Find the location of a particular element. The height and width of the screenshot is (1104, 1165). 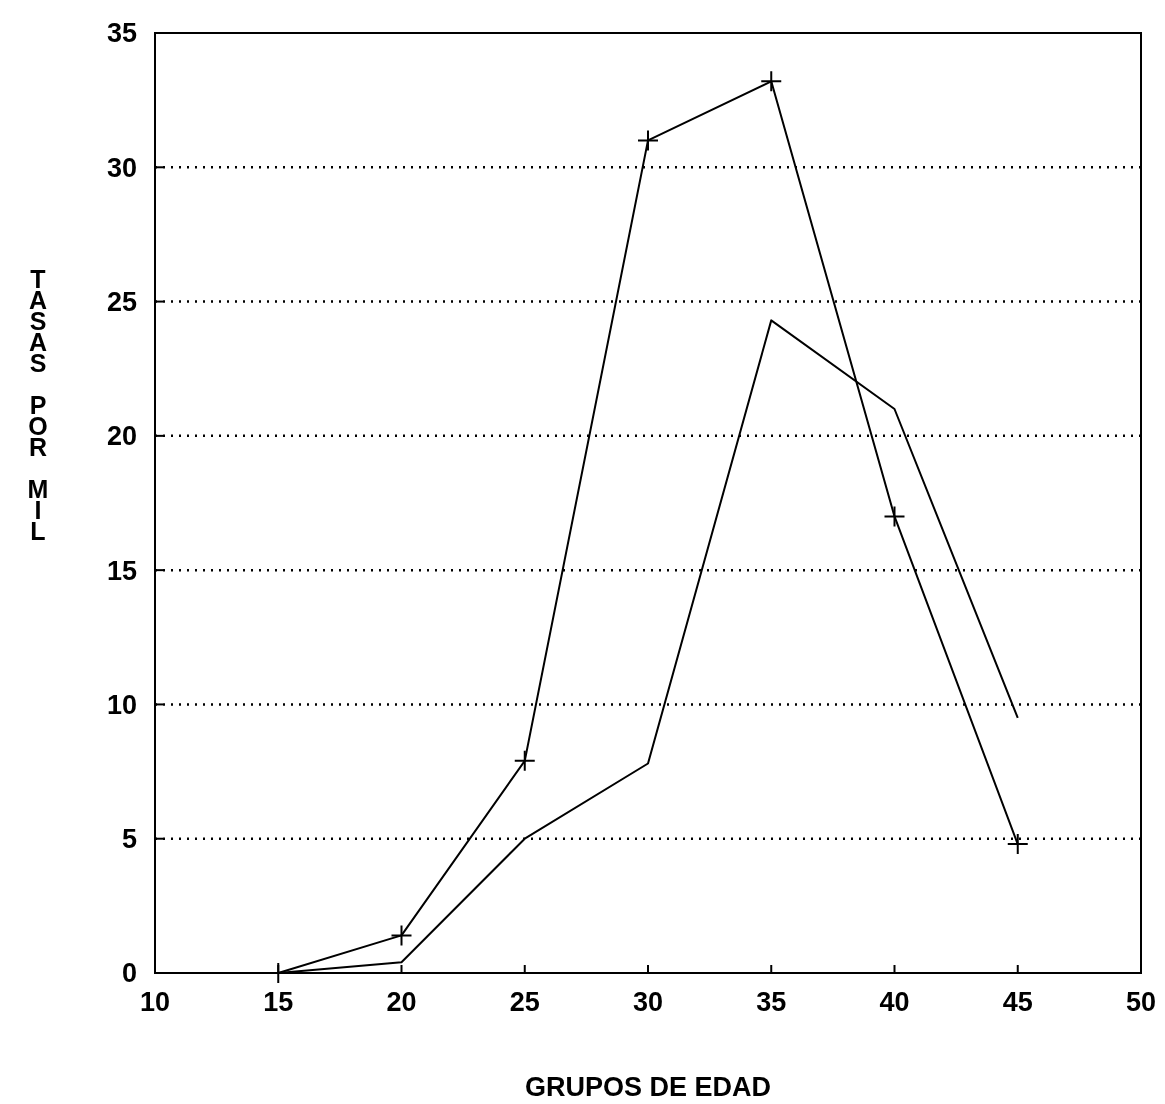

y-tick-label: 25 is located at coordinates (121, 302).